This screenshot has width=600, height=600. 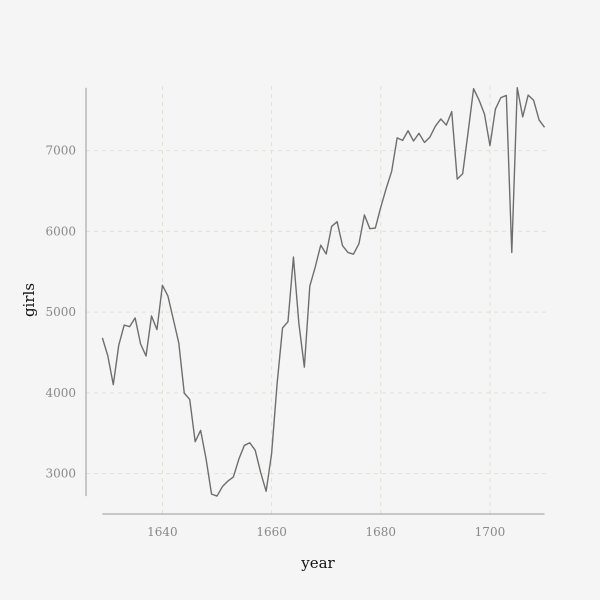 What do you see at coordinates (326, 532) in the screenshot?
I see `x-tick-labels: 1640 1660 1680 1700` at bounding box center [326, 532].